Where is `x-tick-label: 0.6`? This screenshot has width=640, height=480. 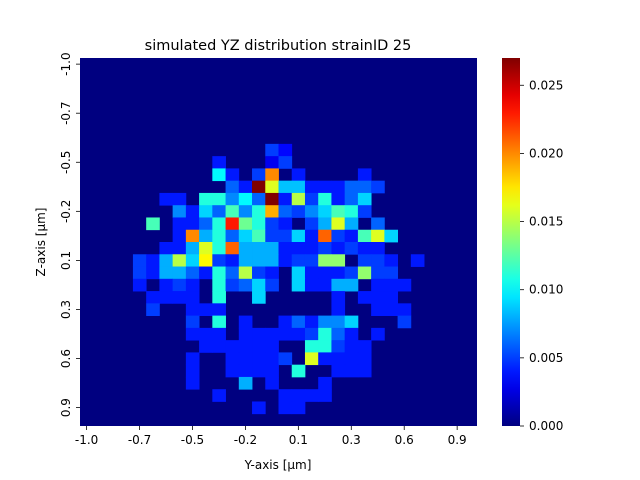 x-tick-label: 0.6 is located at coordinates (404, 440).